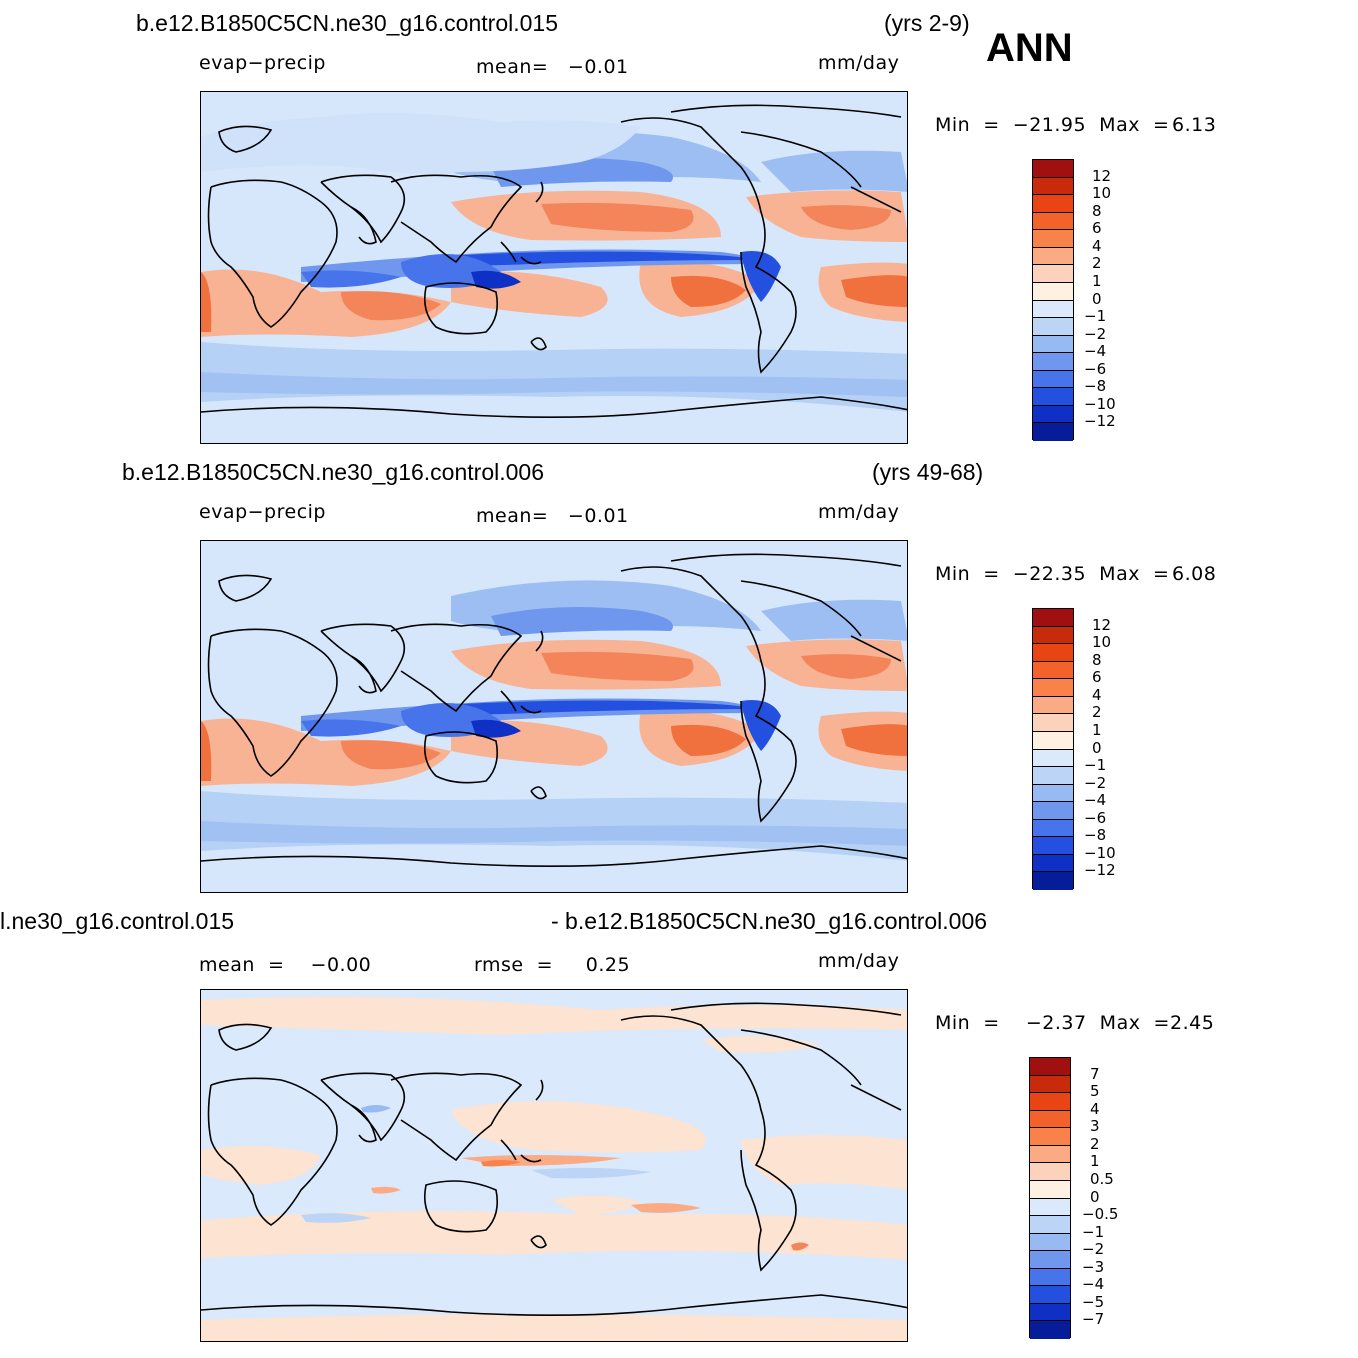  What do you see at coordinates (347, 23) in the screenshot?
I see `panel1-case-title: b.e12.B1850C5CN.ne30_g16.control.015` at bounding box center [347, 23].